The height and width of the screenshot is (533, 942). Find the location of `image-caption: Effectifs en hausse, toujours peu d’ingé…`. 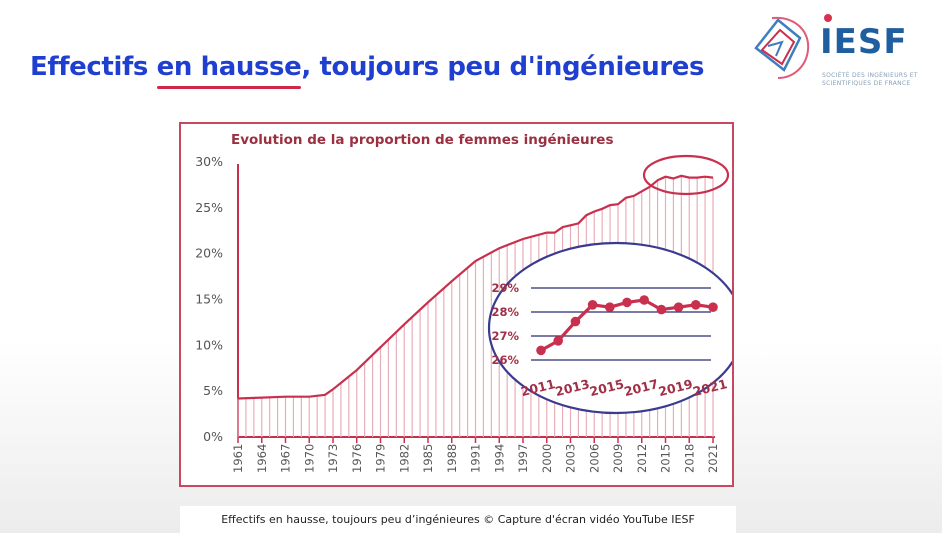

image-caption: Effectifs en hausse, toujours peu d’ingé… is located at coordinates (458, 519).